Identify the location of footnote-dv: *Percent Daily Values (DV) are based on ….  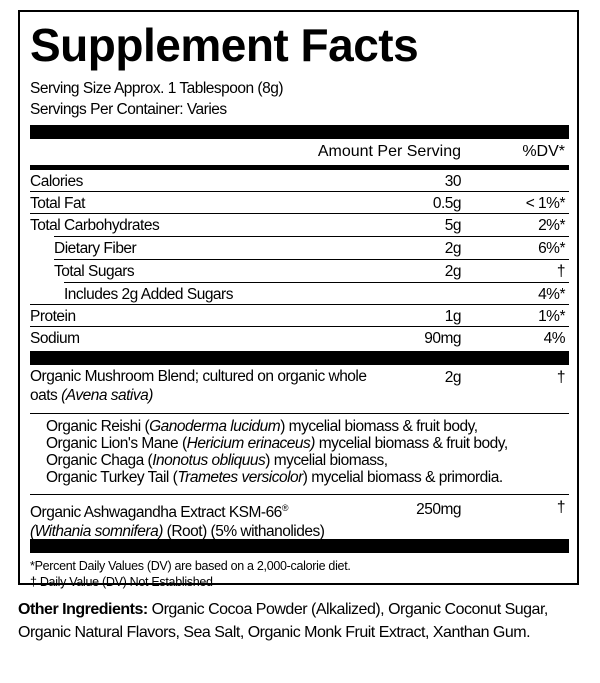
(190, 566).